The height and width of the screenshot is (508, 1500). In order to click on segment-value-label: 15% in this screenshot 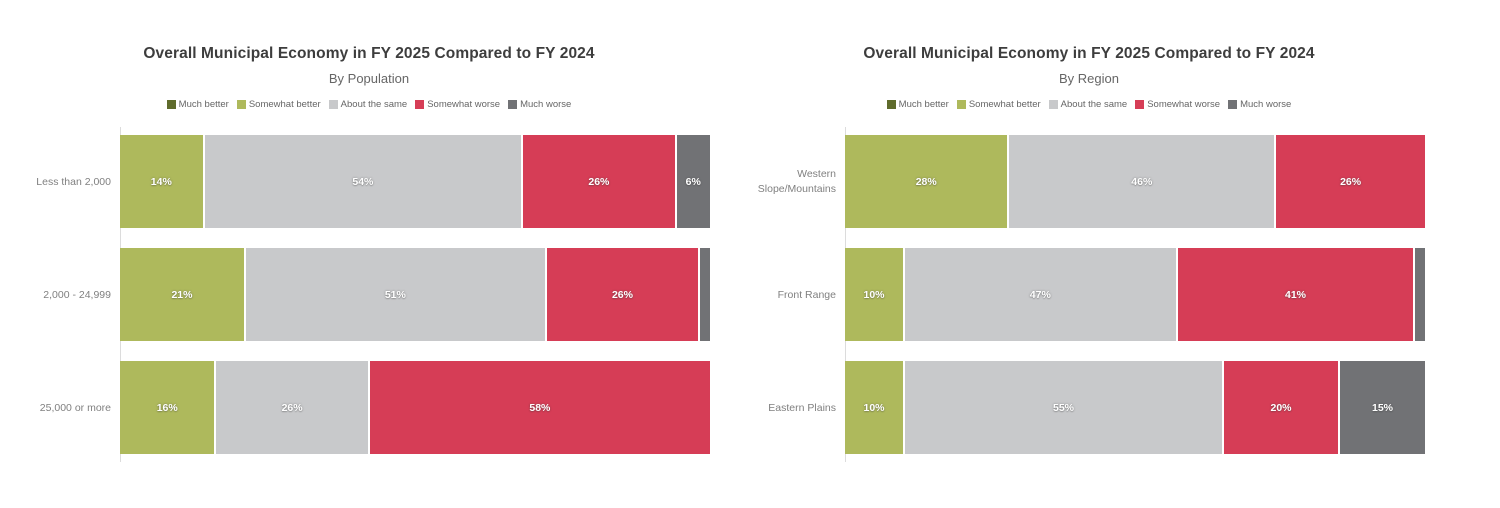, I will do `click(1382, 407)`.